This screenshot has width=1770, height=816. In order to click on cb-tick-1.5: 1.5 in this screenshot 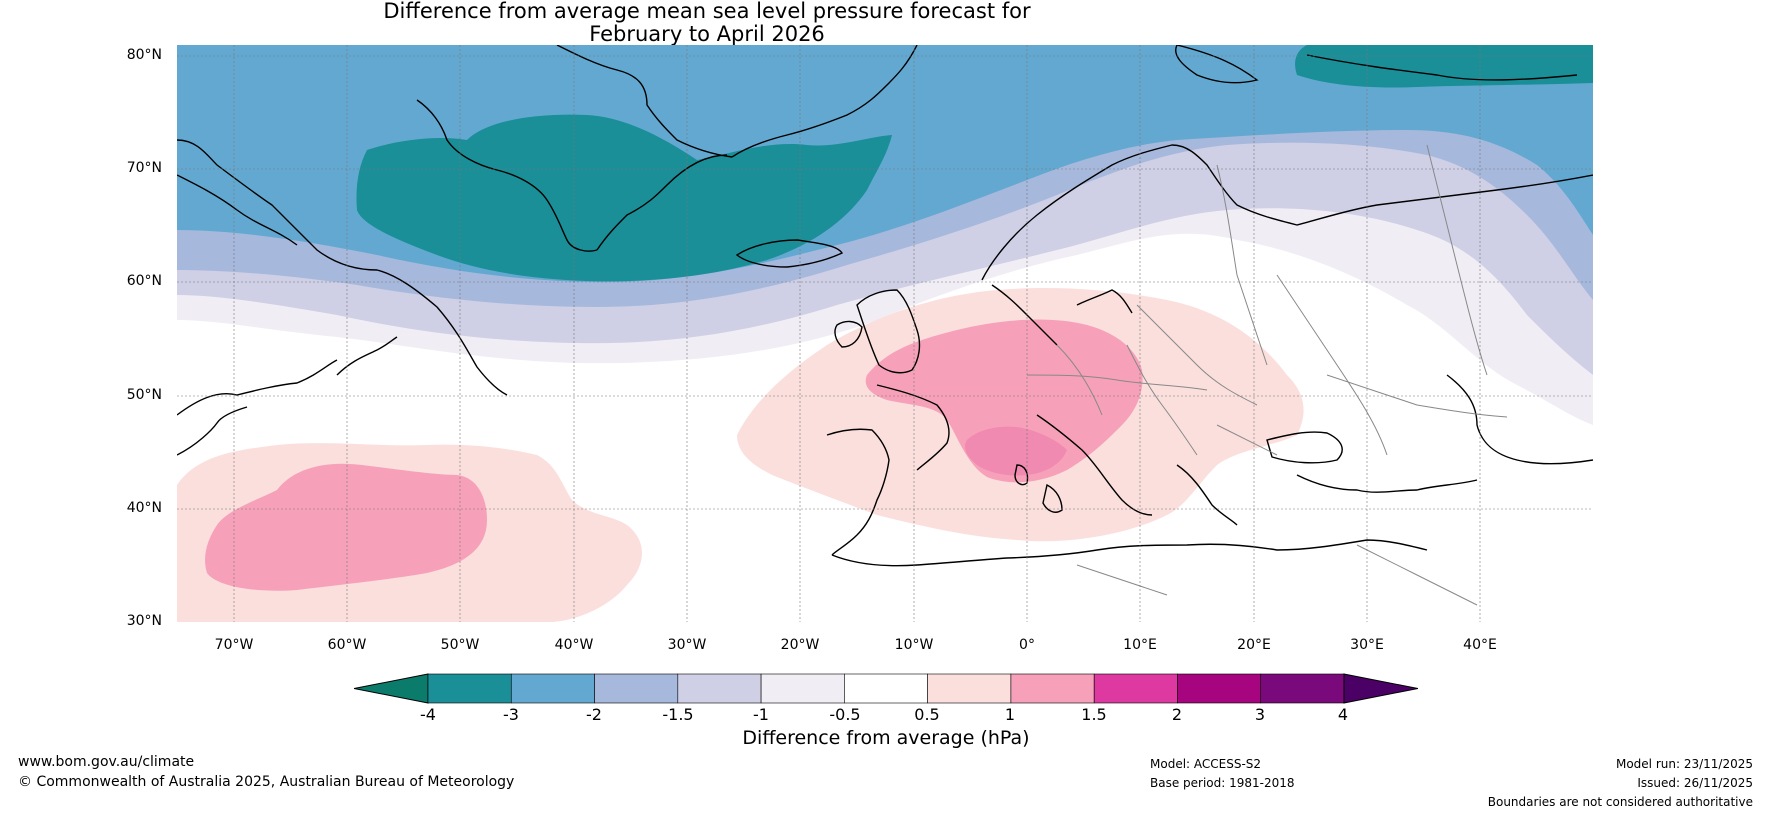, I will do `click(1094, 714)`.